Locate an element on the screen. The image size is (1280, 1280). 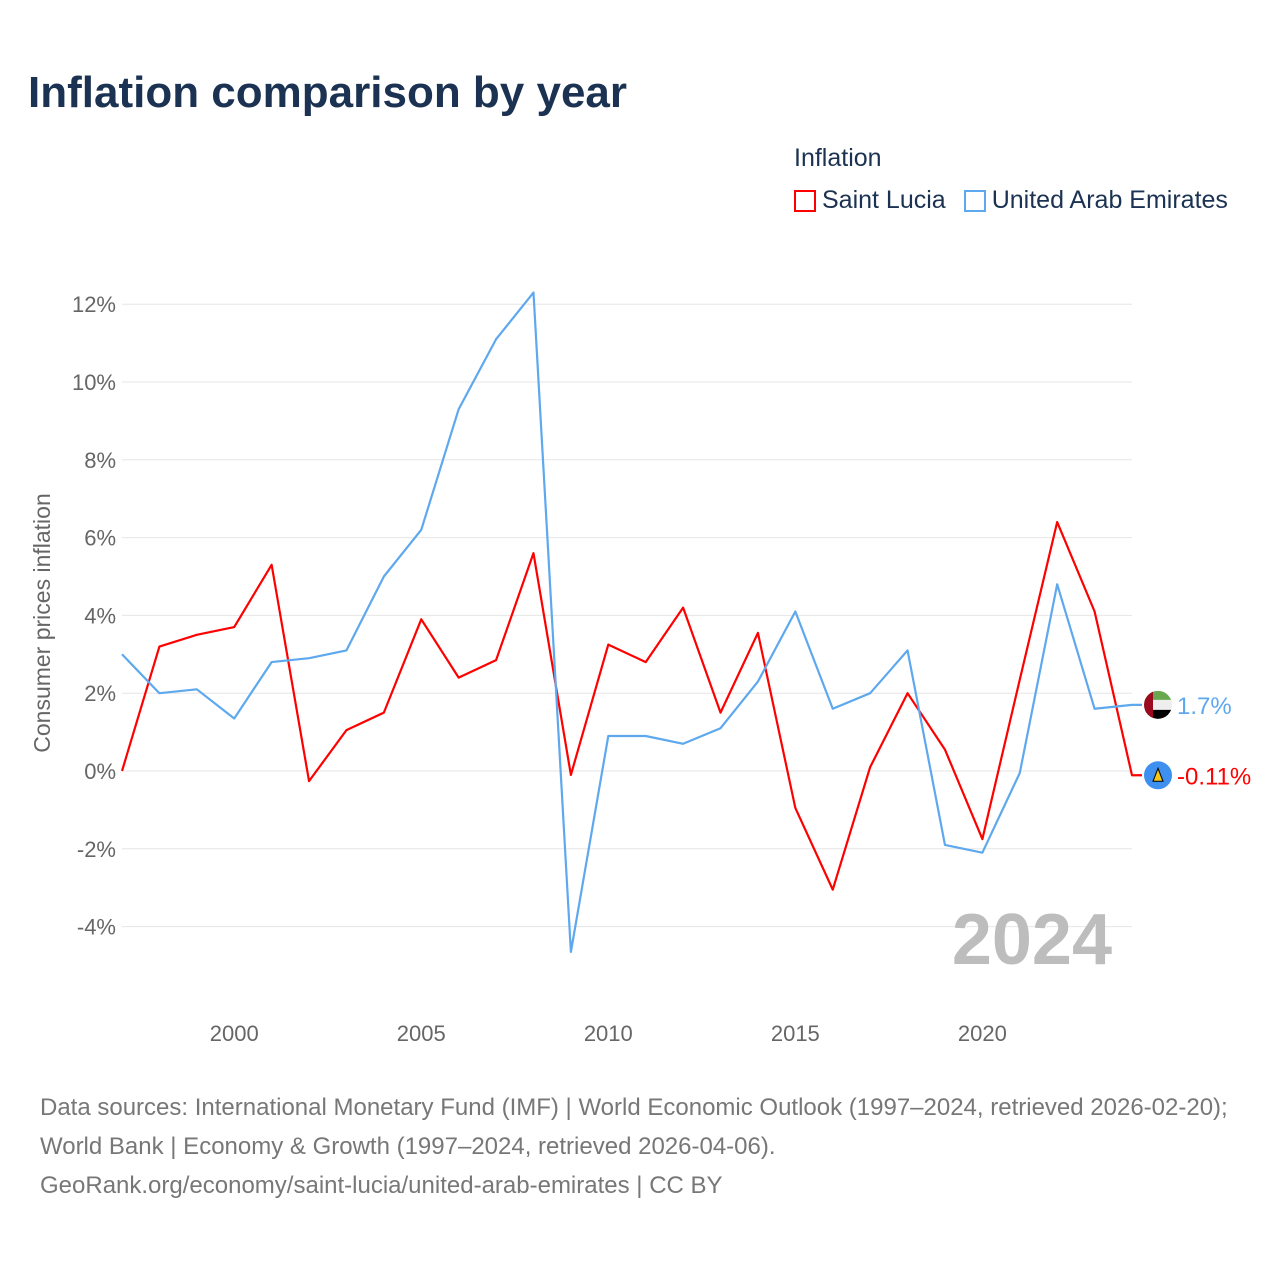
y-tick-label: 8% is located at coordinates (100, 460).